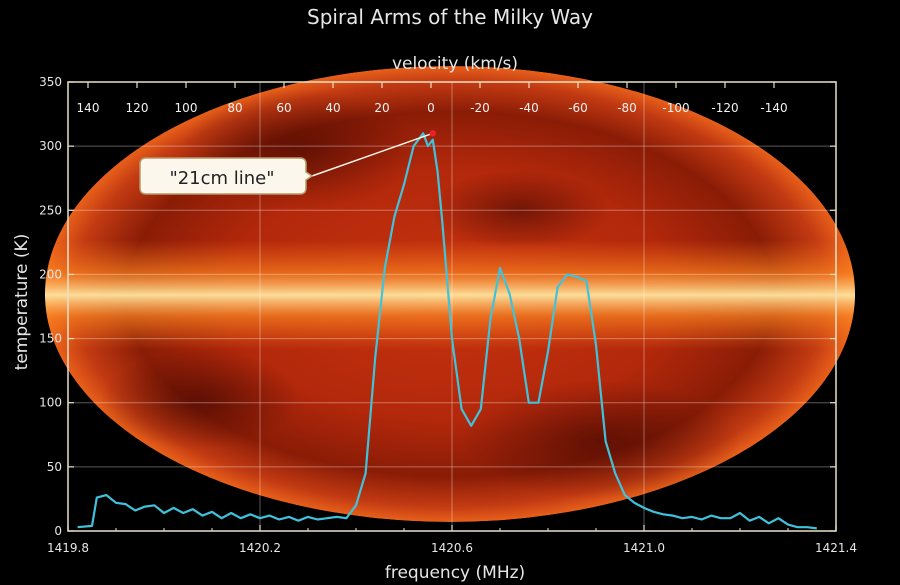 This screenshot has width=900, height=585. I want to click on y-tick-label: 100, so click(50, 403).